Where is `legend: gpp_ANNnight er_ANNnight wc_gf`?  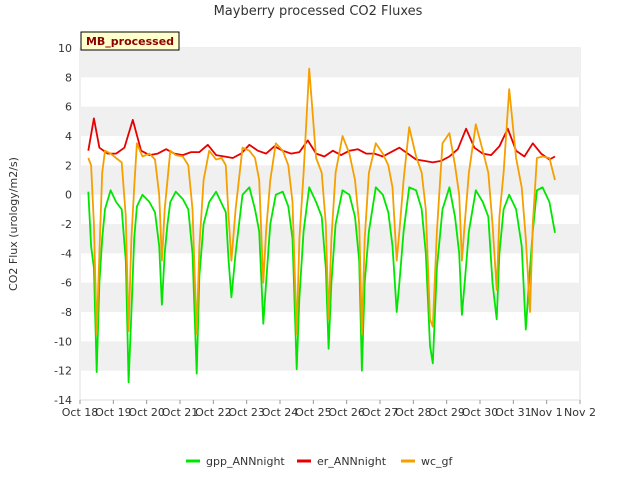 legend: gpp_ANNnight er_ANNnight wc_gf is located at coordinates (320, 461).